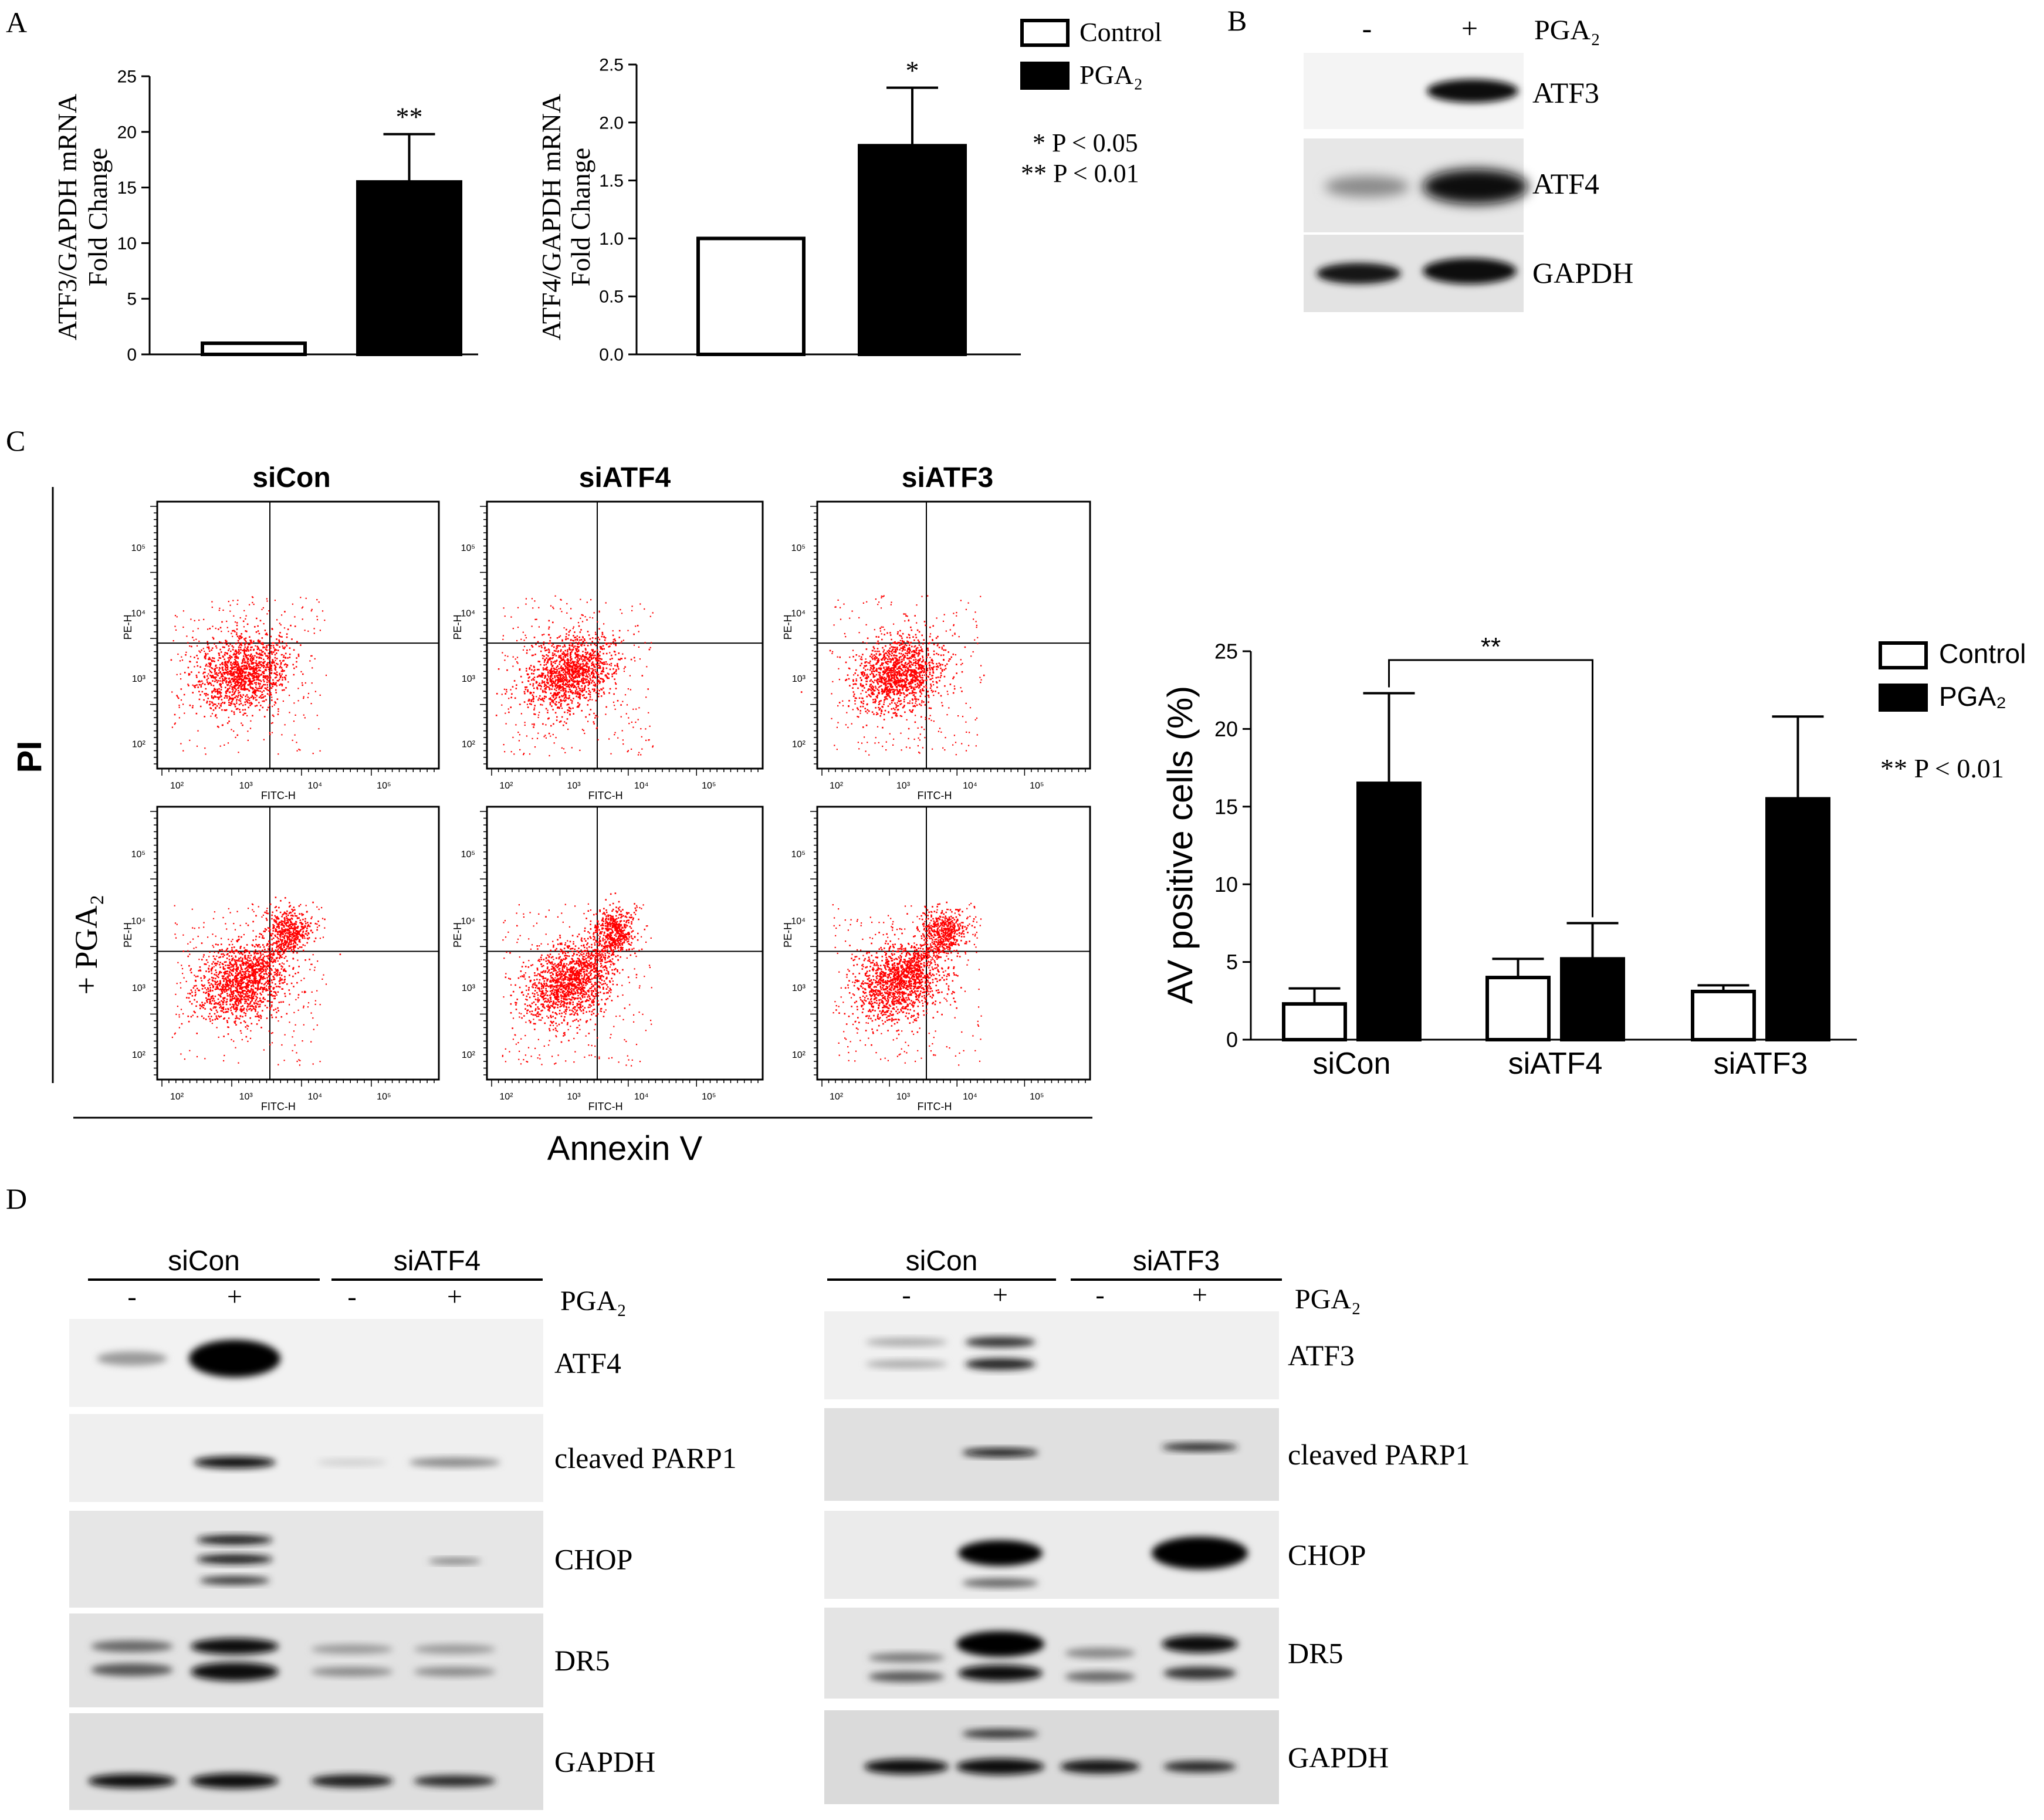 The image size is (2044, 1820). I want to click on blot-band-label: CHOP, so click(593, 1559).